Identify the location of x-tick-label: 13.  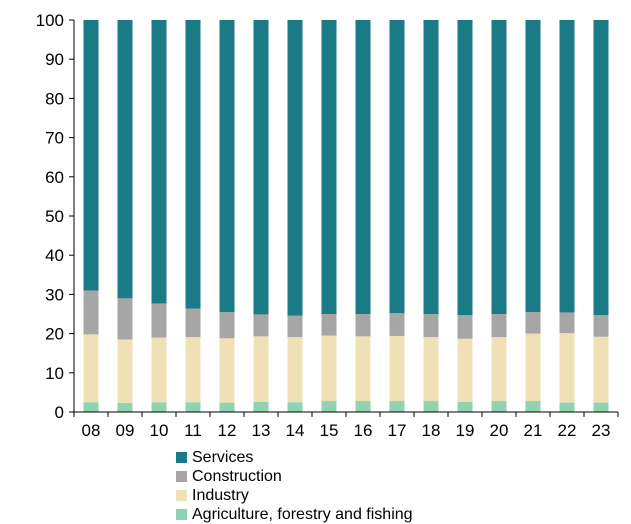
(261, 430).